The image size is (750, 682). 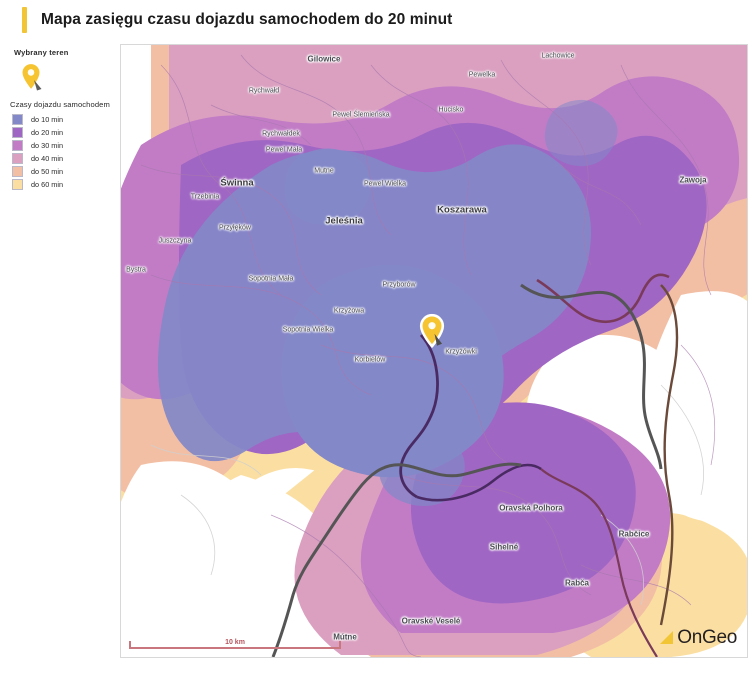 What do you see at coordinates (60, 104) in the screenshot?
I see `legend-ranges-title: Czasy dojazdu samochodem` at bounding box center [60, 104].